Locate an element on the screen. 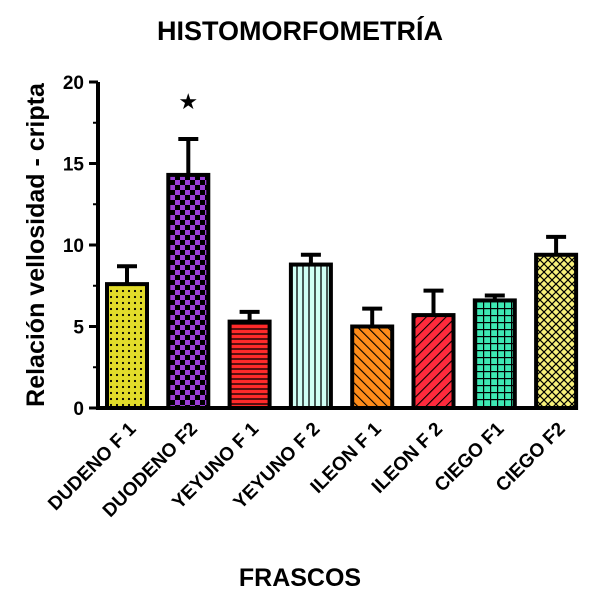 This screenshot has width=600, height=608. y-axis-title: Relación vellosidad - cripta is located at coordinates (36, 244).